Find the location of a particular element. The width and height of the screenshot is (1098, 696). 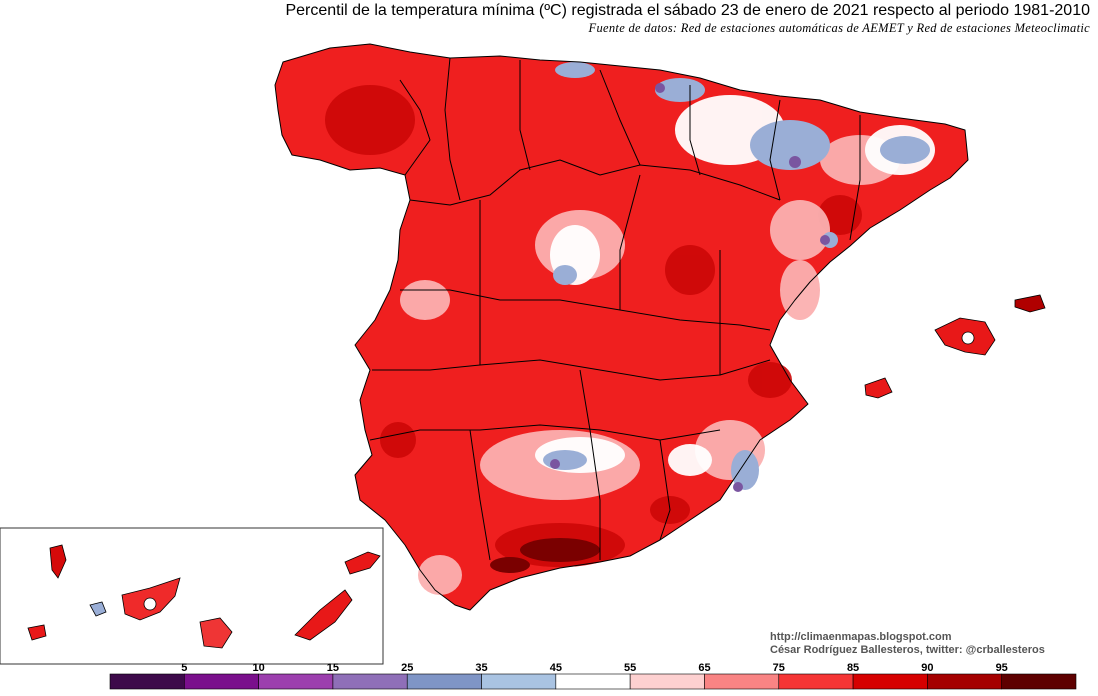

canary-islands is located at coordinates (204, 596).